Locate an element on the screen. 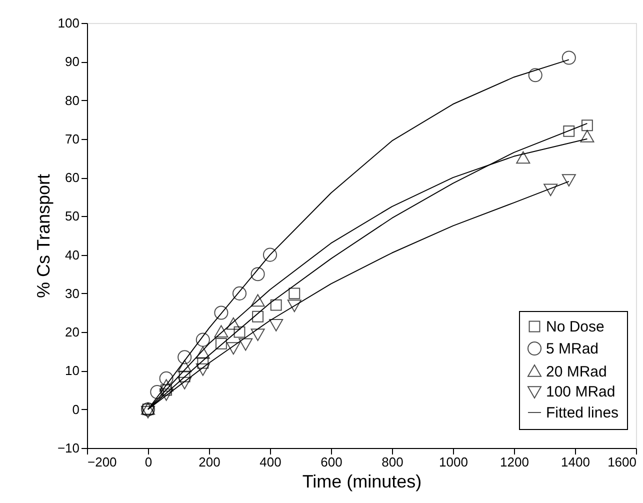 The width and height of the screenshot is (643, 503). y-tick-label: 20 is located at coordinates (72, 332).